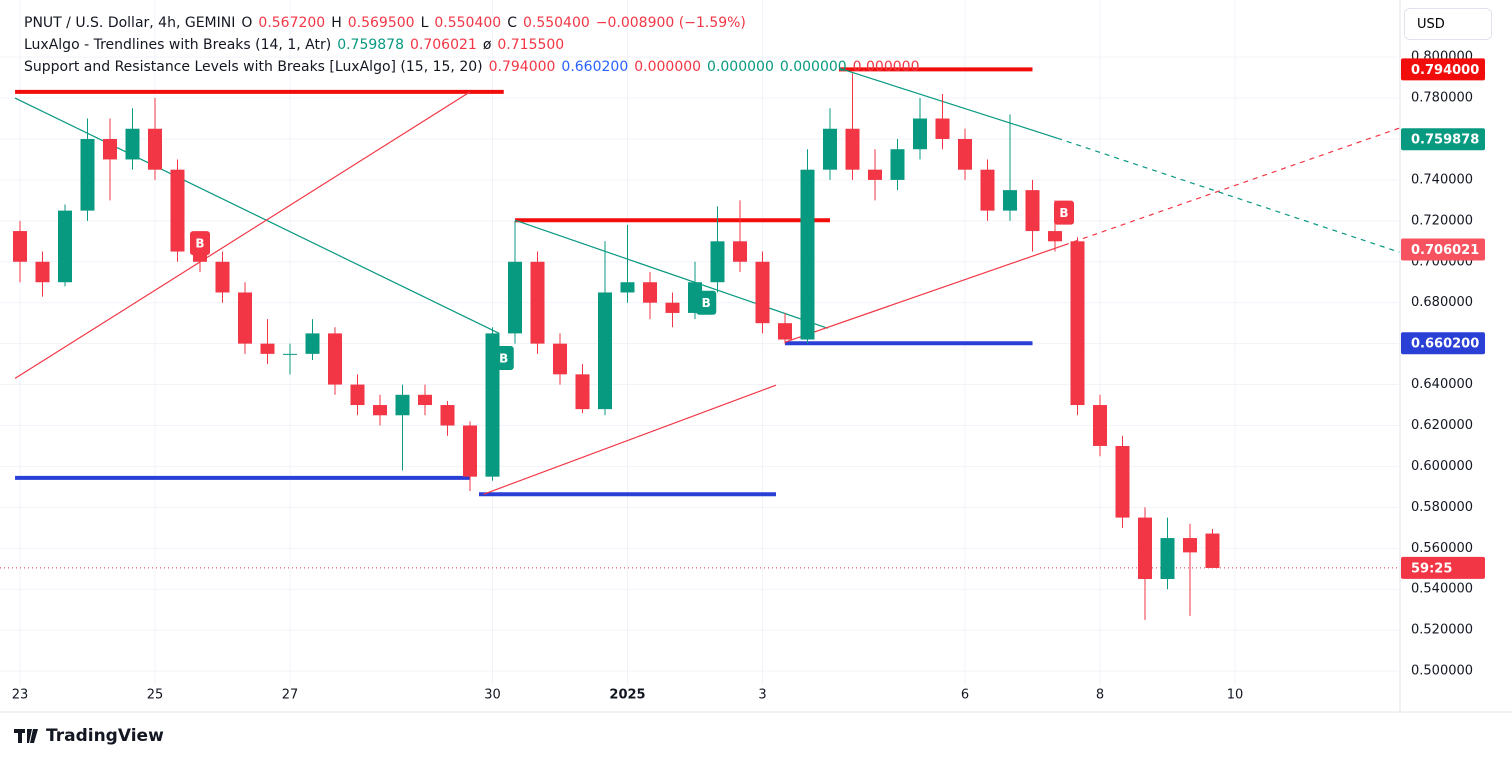  What do you see at coordinates (1442, 302) in the screenshot?
I see `y-tick-label: 0.680000` at bounding box center [1442, 302].